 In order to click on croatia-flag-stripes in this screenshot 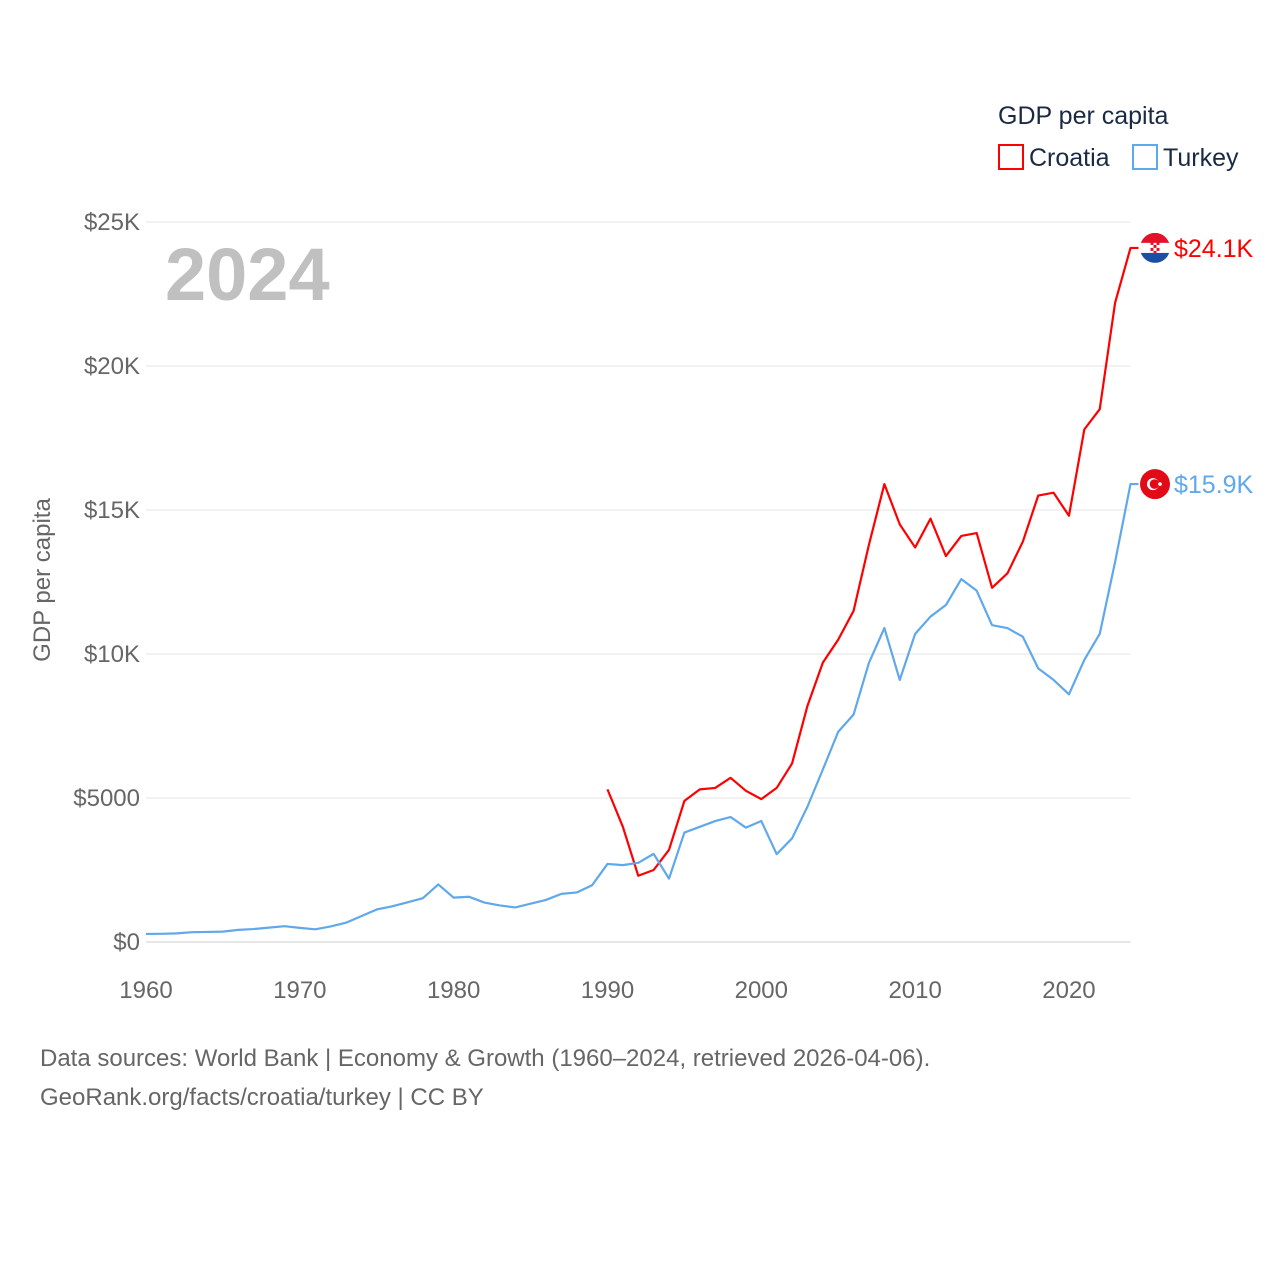, I will do `click(1155, 247)`.